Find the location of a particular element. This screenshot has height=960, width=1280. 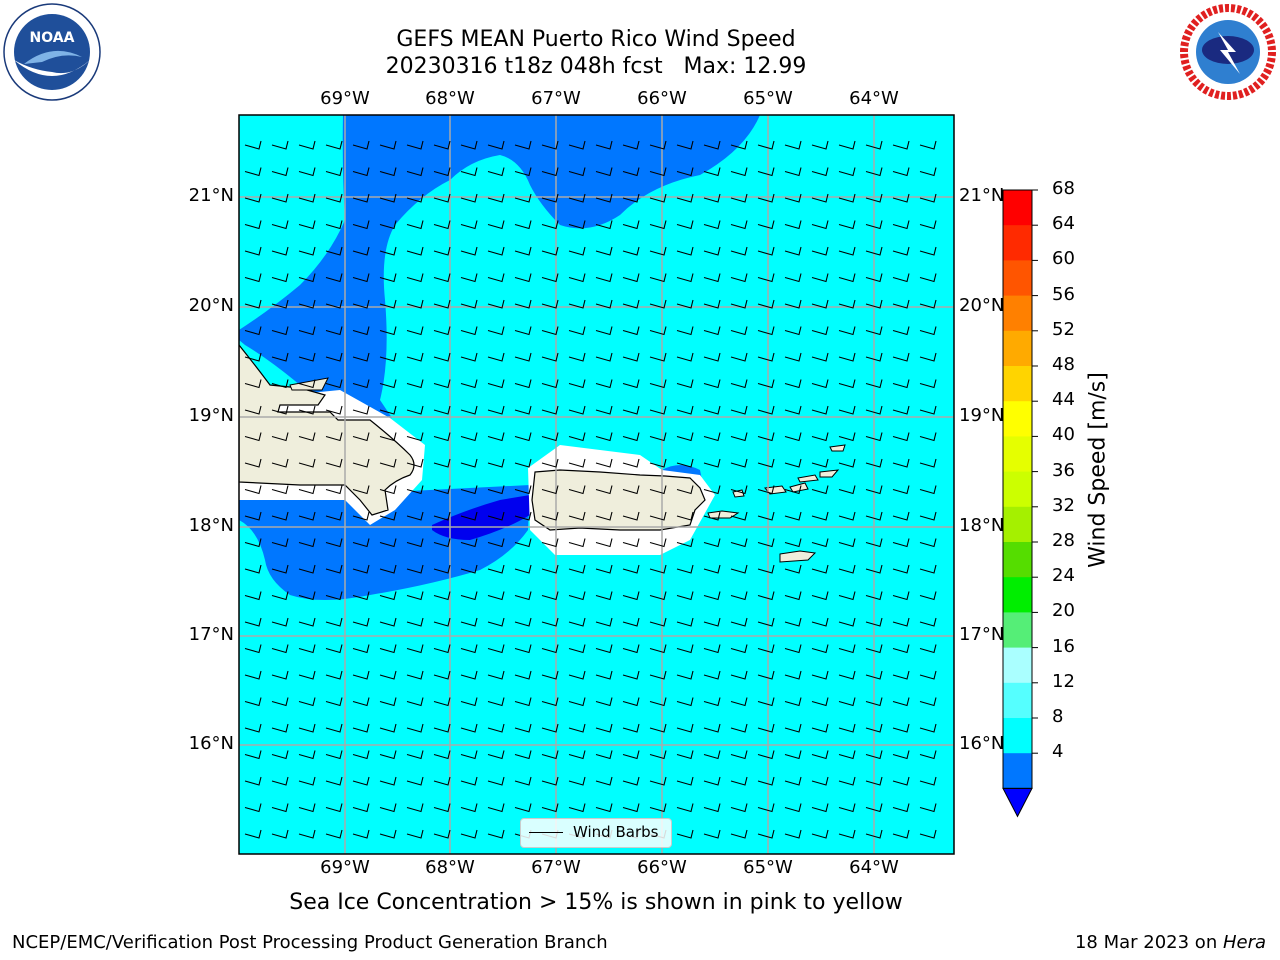

colorbar-tick-label: 40 is located at coordinates (1063, 435).